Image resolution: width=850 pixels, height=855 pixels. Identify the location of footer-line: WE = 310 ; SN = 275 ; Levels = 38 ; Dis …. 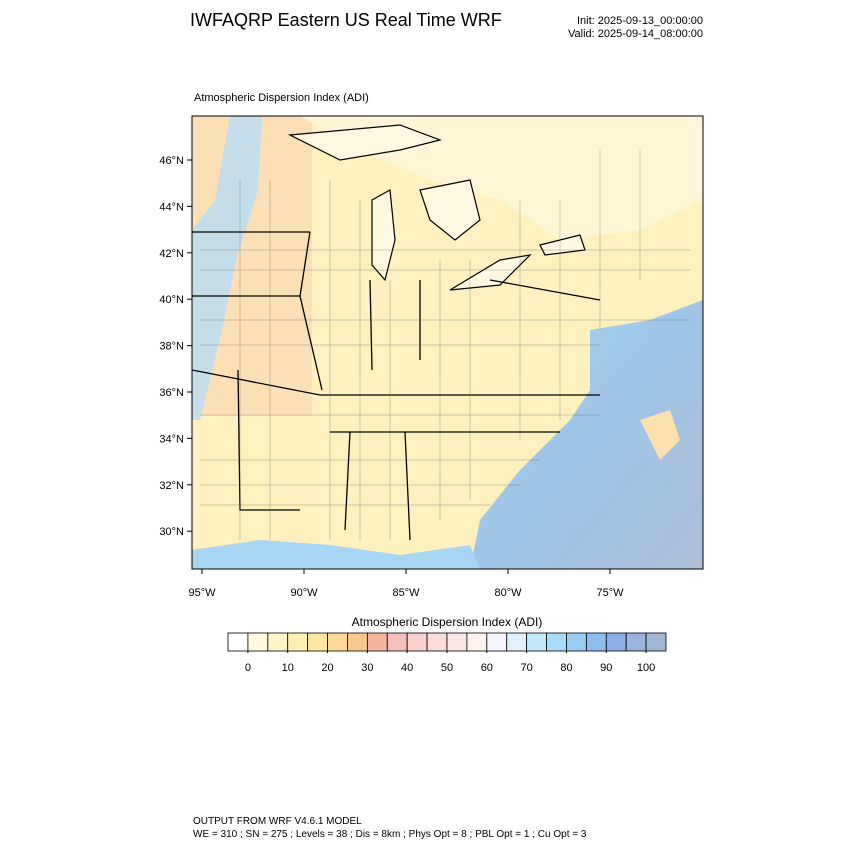
(390, 834).